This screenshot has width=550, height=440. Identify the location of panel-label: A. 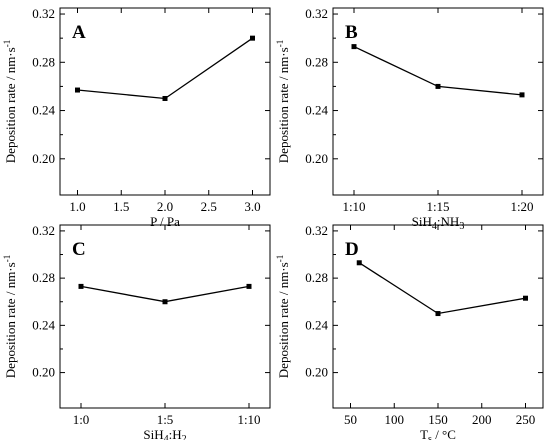
(79, 32).